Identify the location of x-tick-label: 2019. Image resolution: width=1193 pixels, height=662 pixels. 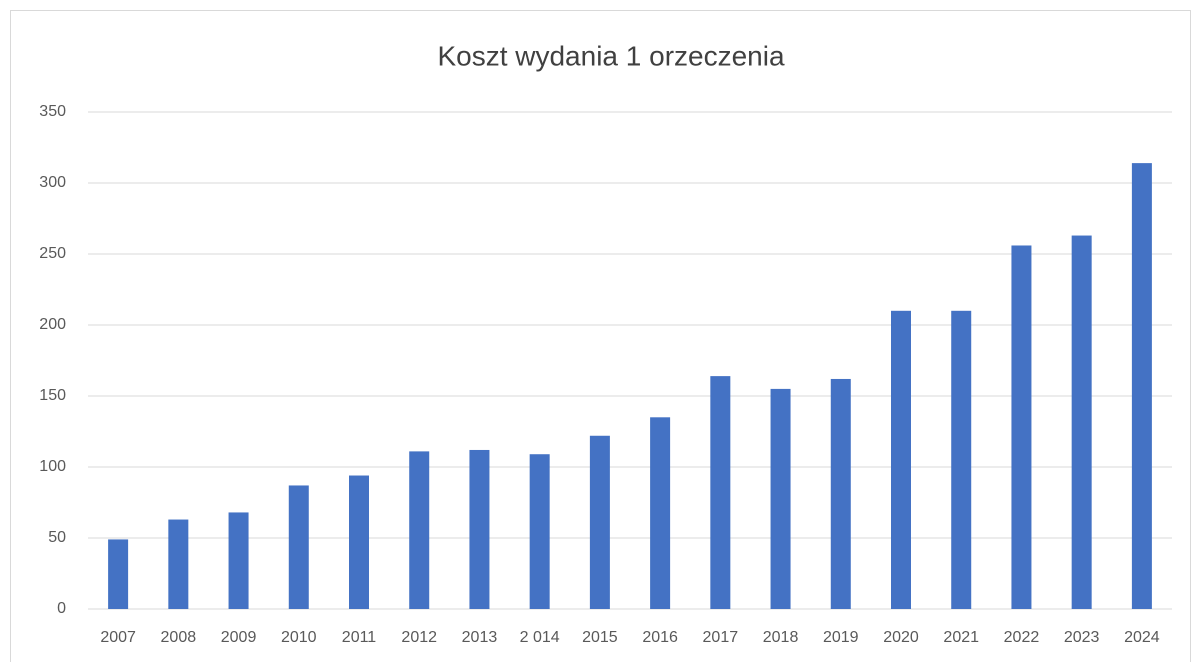
(841, 637).